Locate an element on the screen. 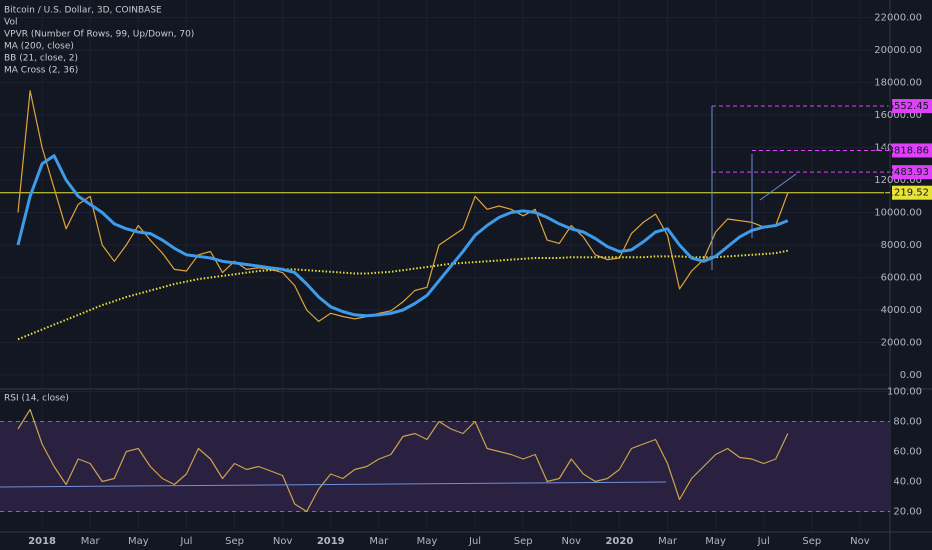  y-tick-label: 12000.00 is located at coordinates (898, 180).